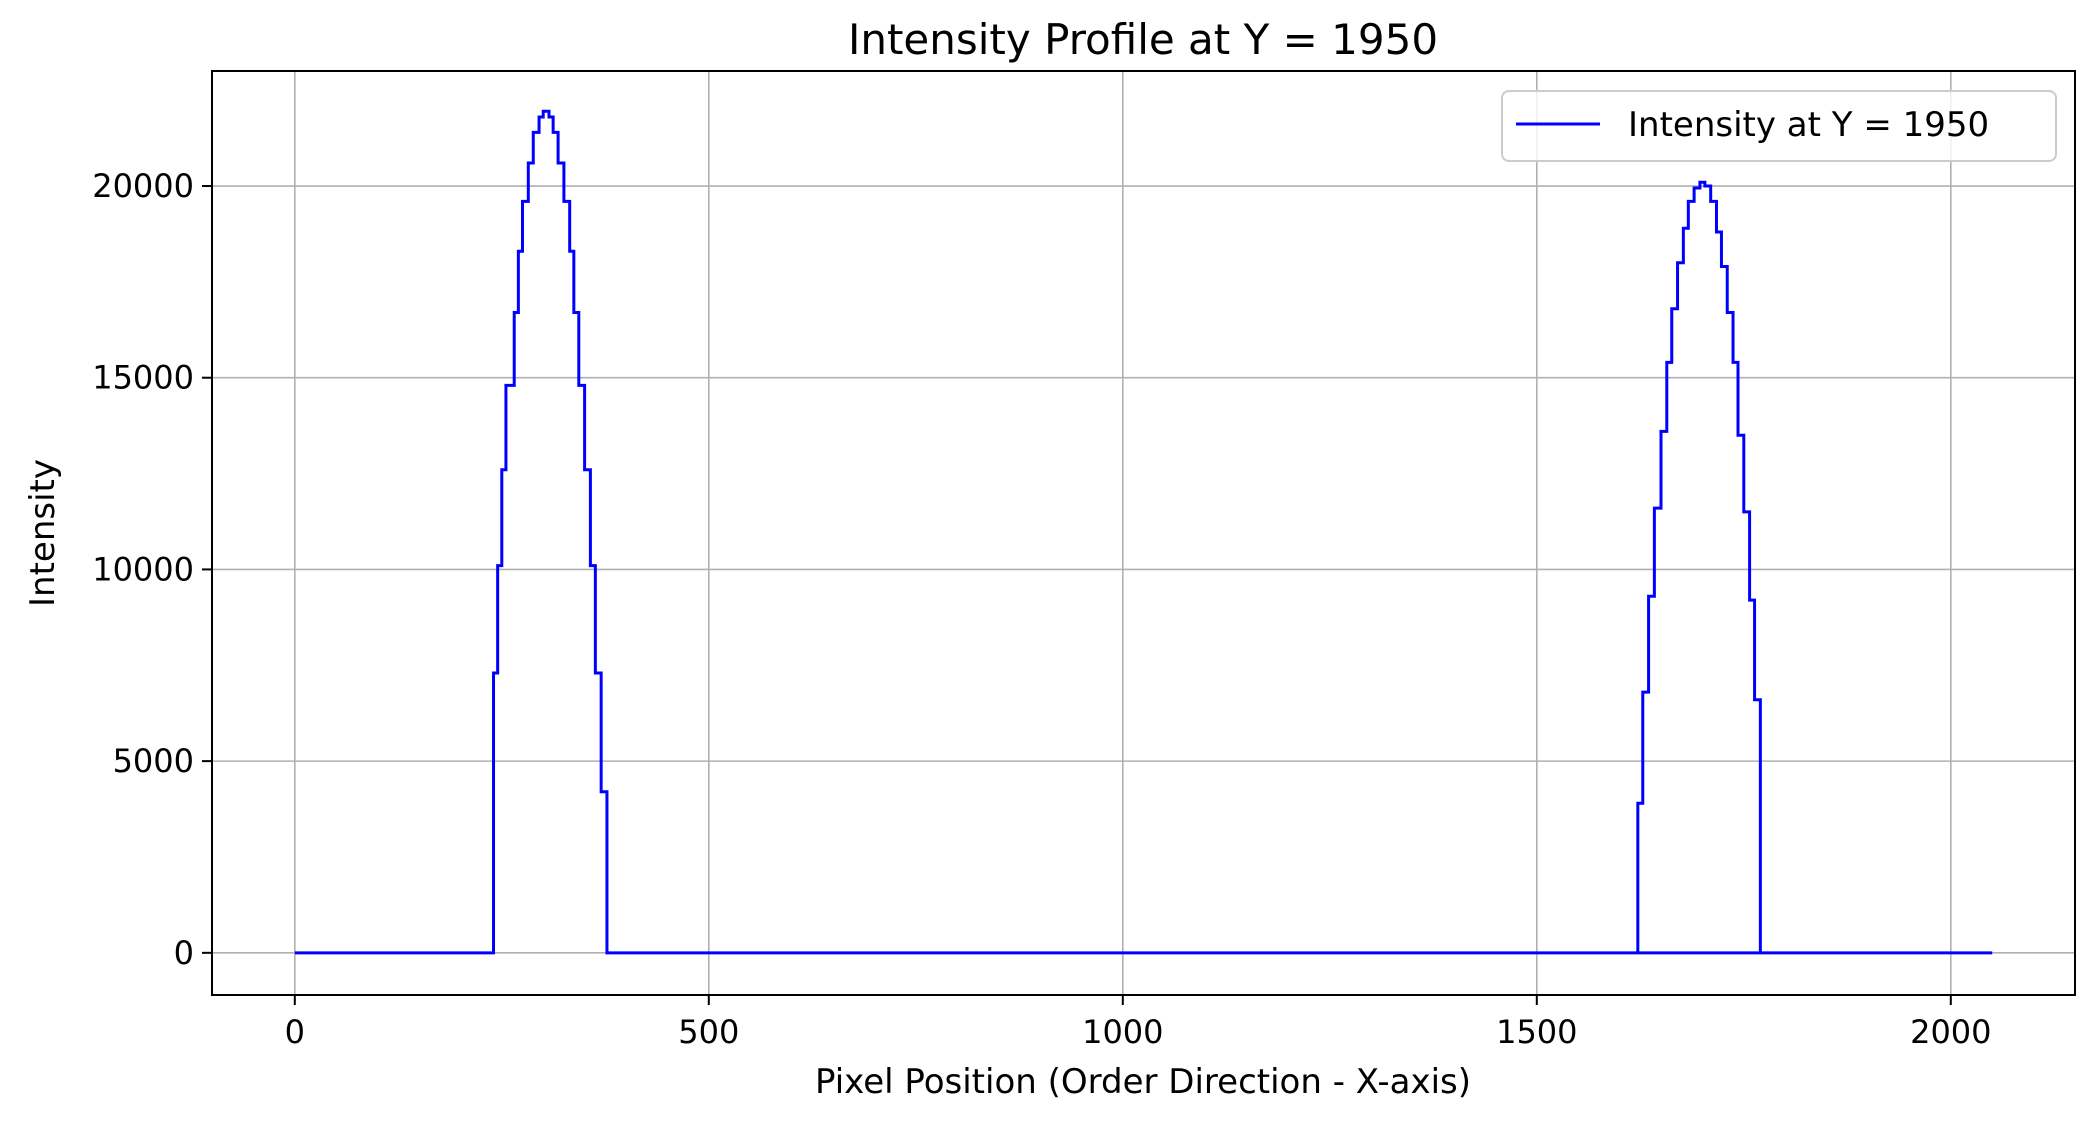 The height and width of the screenshot is (1122, 2092). Describe the element at coordinates (708, 1032) in the screenshot. I see `x-tick-label: 500` at that location.